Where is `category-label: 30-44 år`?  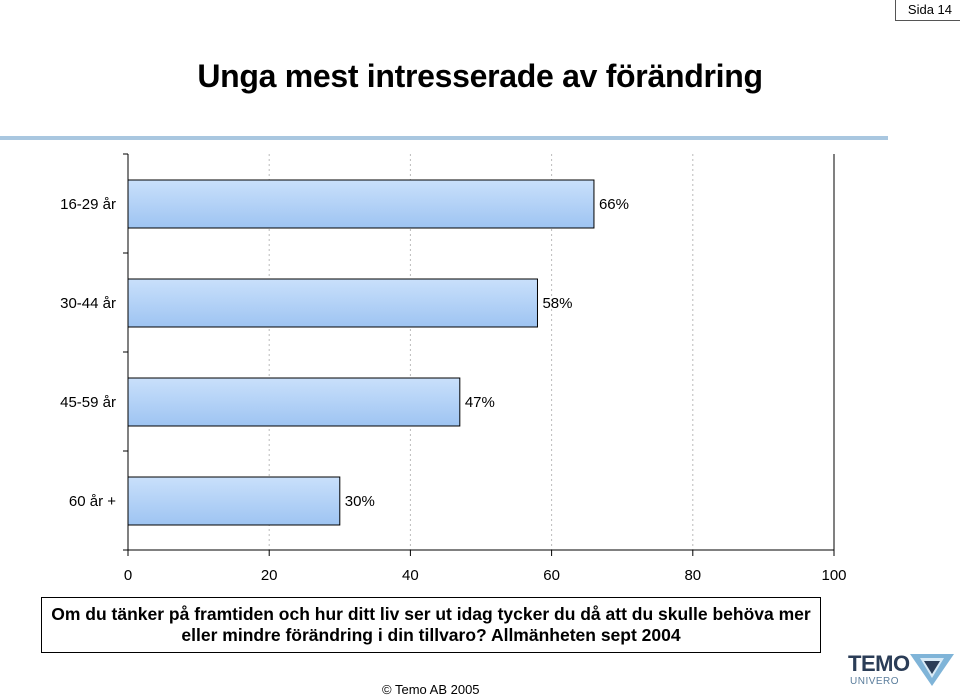 category-label: 30-44 år is located at coordinates (88, 303).